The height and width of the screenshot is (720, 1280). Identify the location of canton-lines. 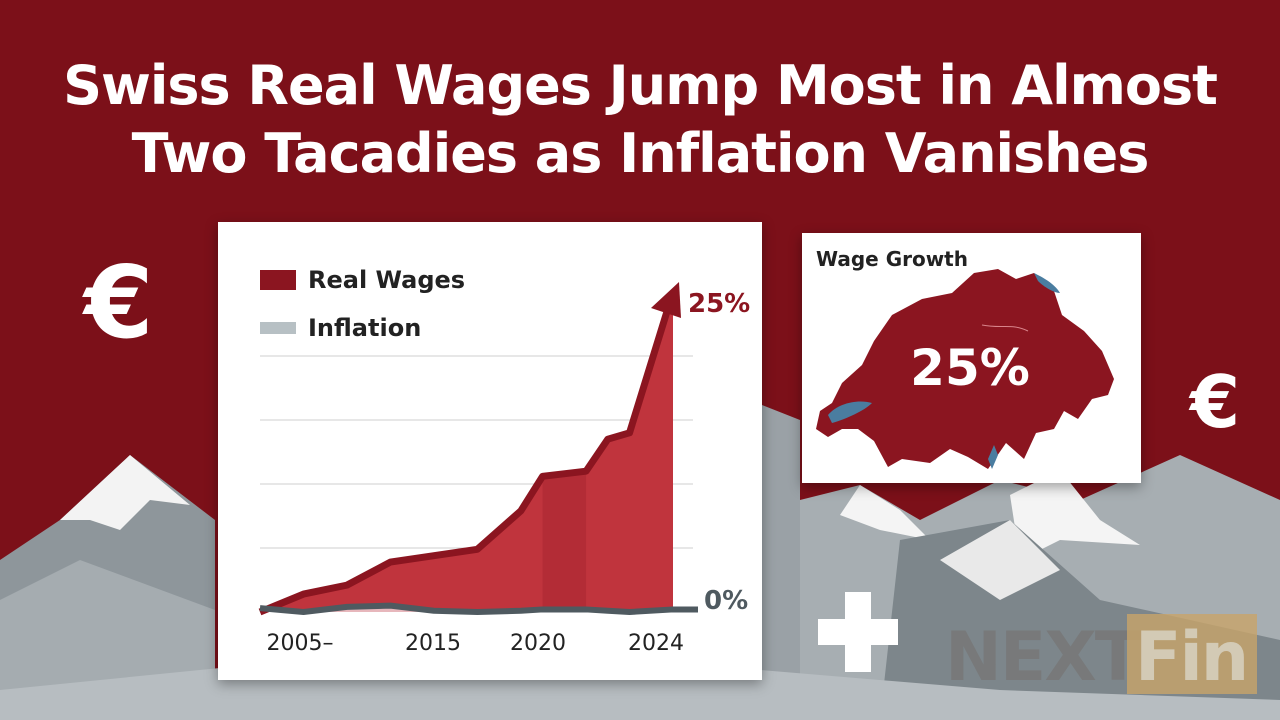
(1005, 328).